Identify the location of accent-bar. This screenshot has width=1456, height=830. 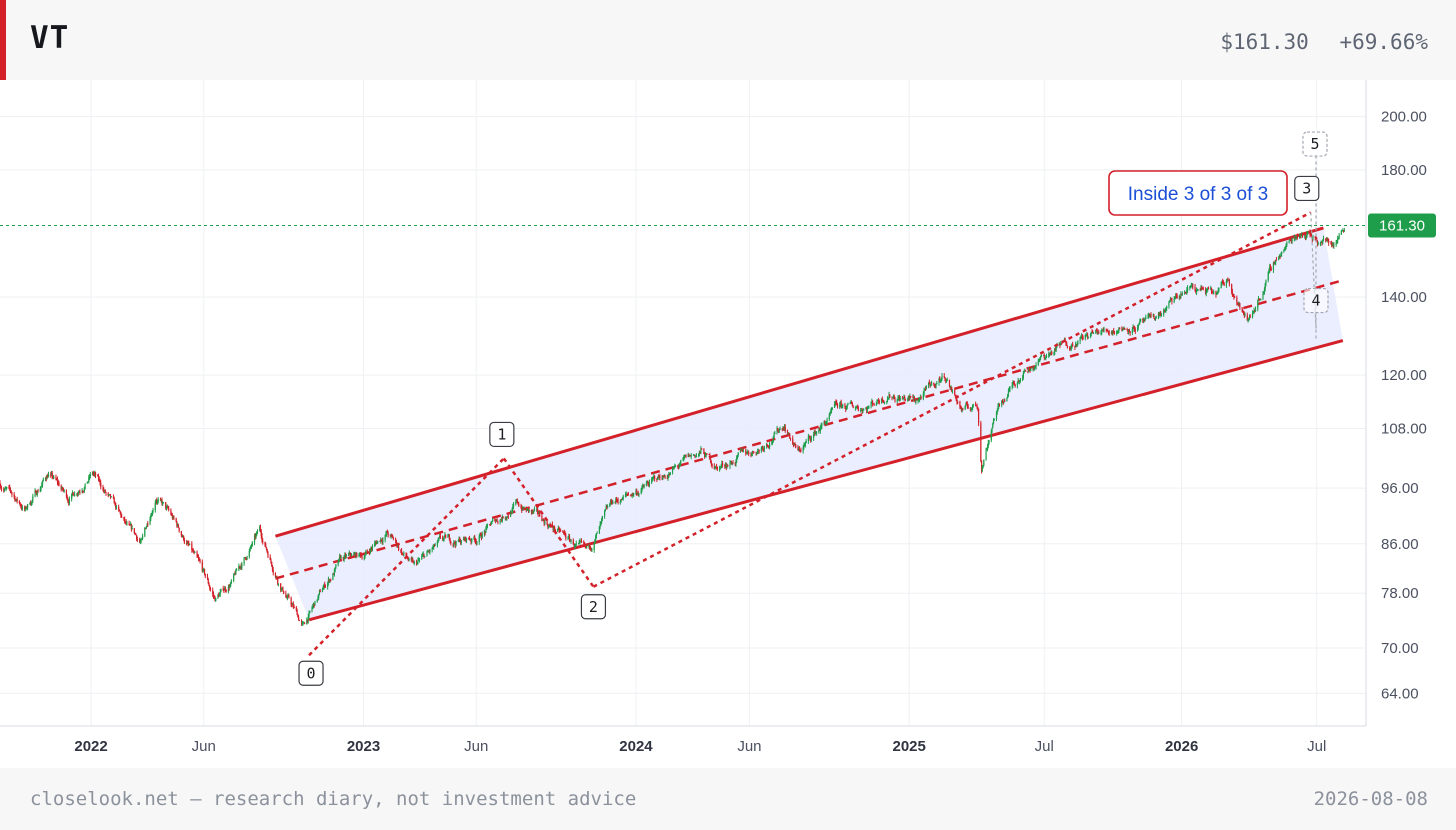
(3, 40).